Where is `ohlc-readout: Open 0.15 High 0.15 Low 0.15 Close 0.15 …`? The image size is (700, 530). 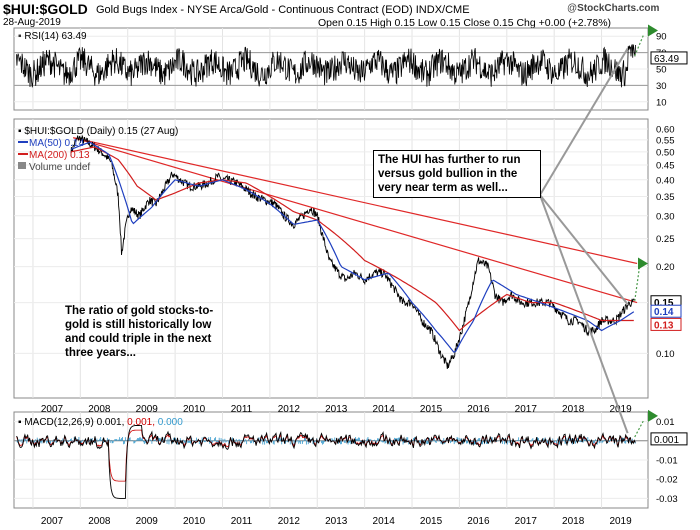 ohlc-readout: Open 0.15 High 0.15 Low 0.15 Close 0.15 … is located at coordinates (465, 23).